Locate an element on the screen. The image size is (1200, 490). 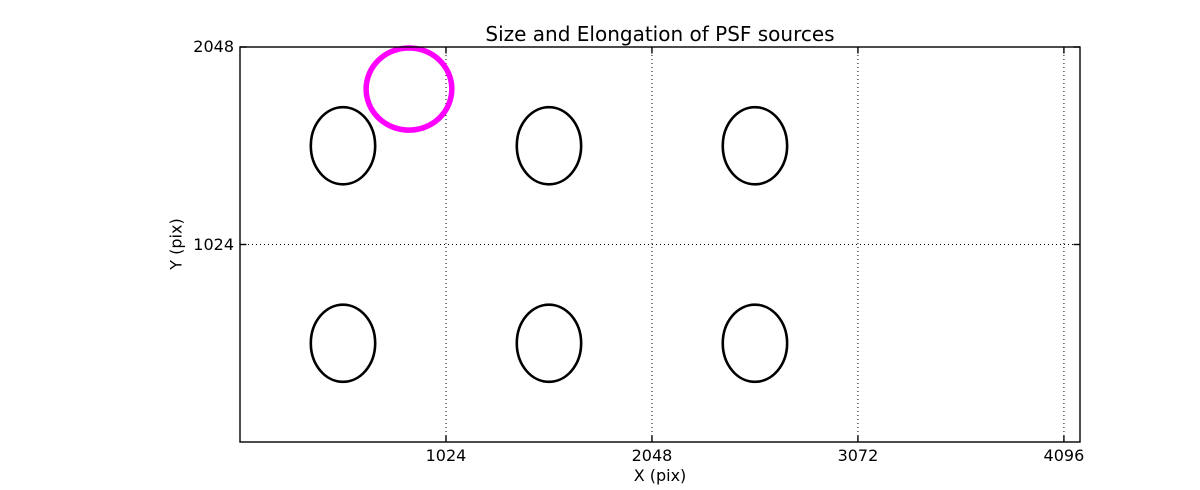
x-tick-label: 1024 is located at coordinates (446, 455).